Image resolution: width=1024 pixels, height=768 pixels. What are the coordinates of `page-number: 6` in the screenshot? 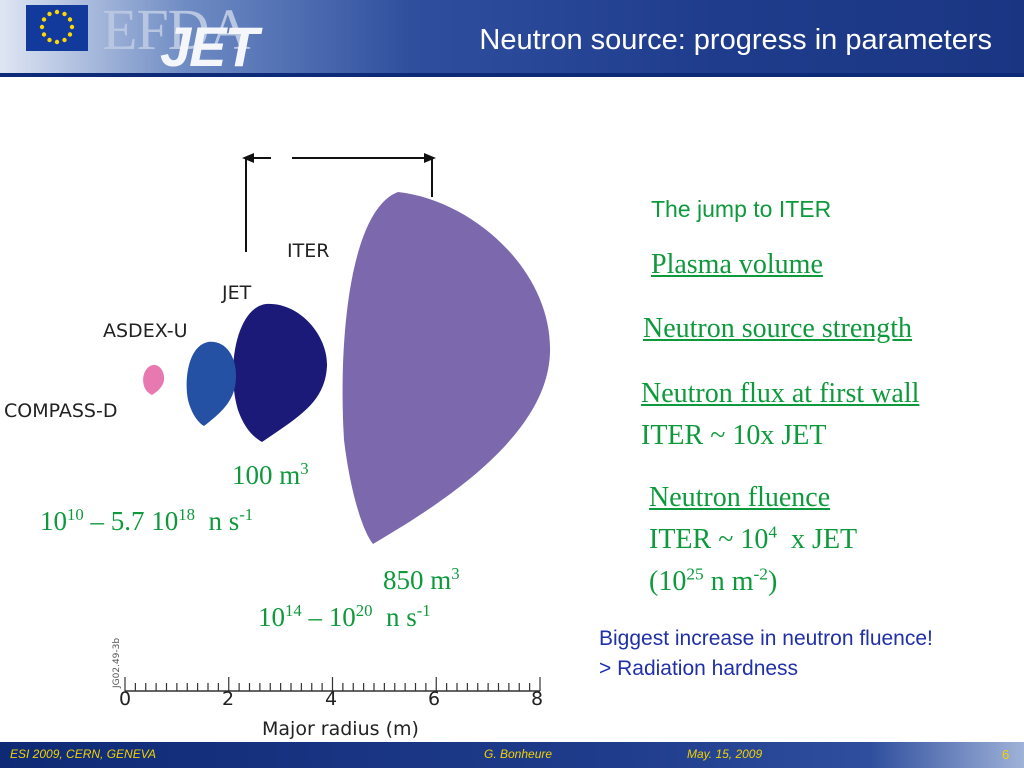 It's located at (1006, 754).